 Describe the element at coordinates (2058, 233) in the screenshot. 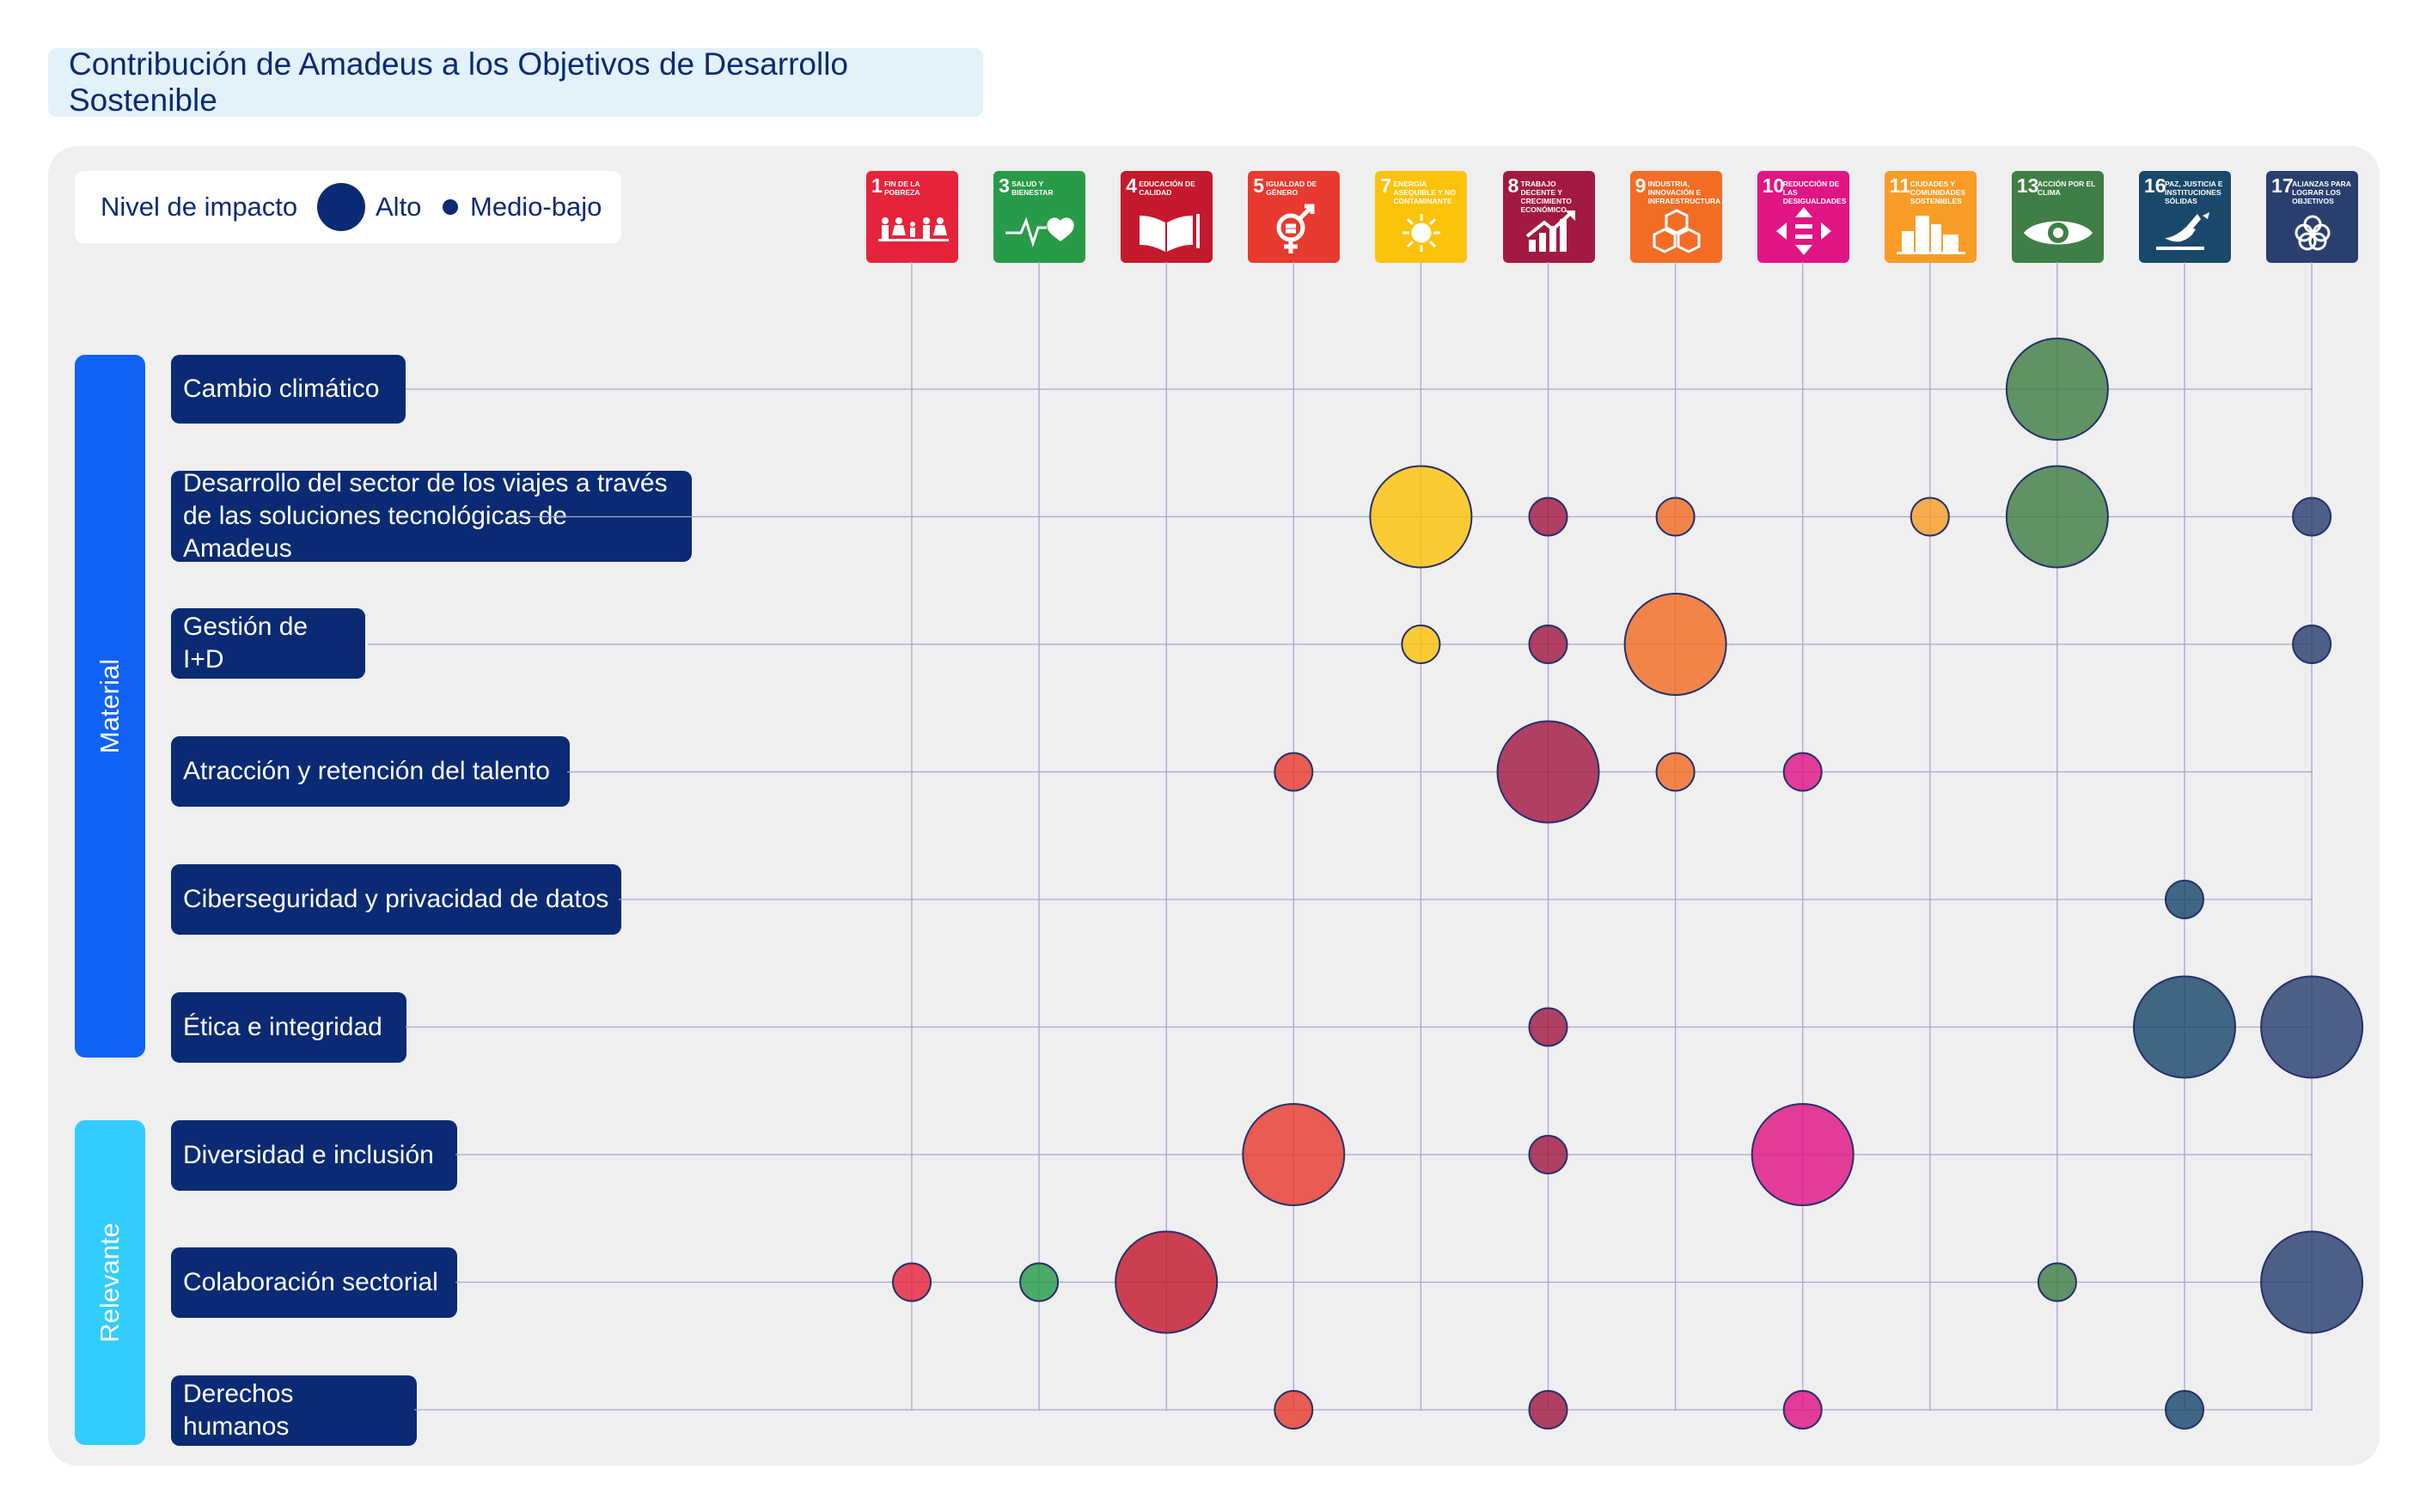

I see `eye-globe-icon` at that location.